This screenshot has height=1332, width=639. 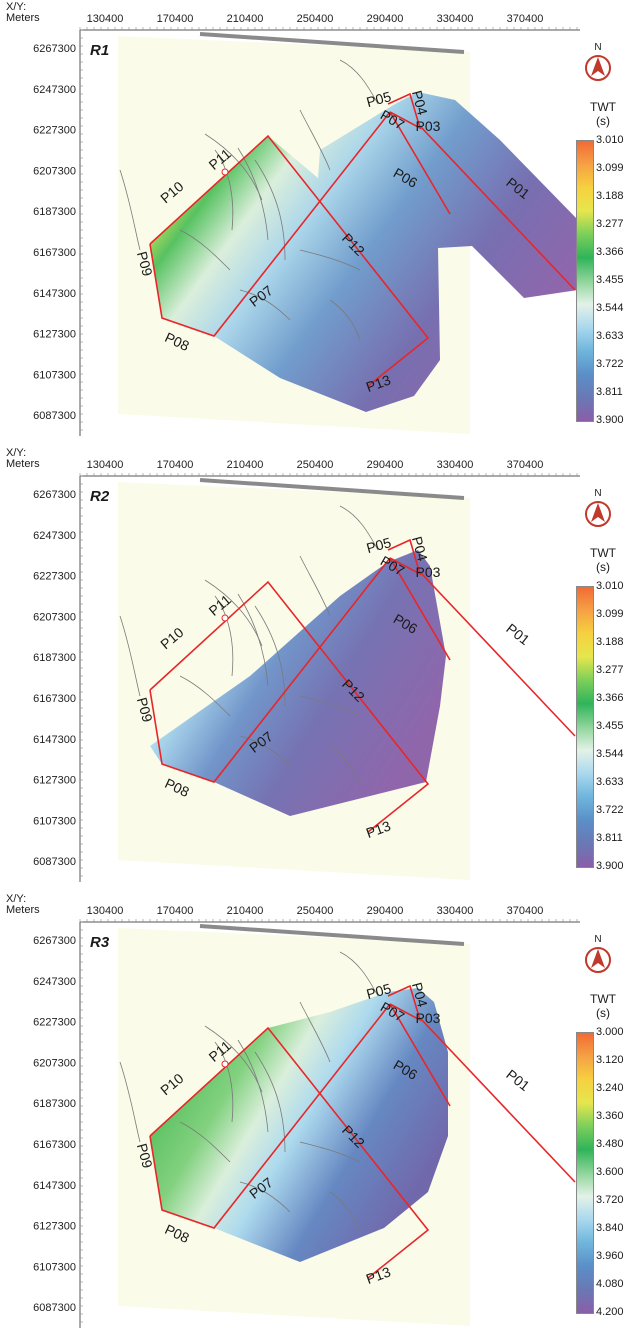 I want to click on north-label: N, so click(x=597, y=493).